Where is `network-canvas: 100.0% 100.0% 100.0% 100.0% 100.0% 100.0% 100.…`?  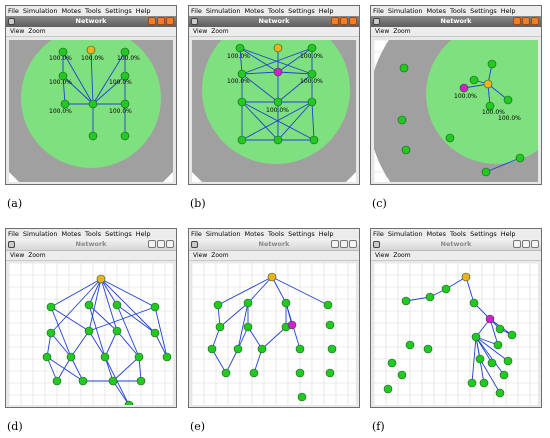
network-canvas: 100.0% 100.0% 100.0% 100.0% 100.0% 100.0% 100.… is located at coordinates (91, 111).